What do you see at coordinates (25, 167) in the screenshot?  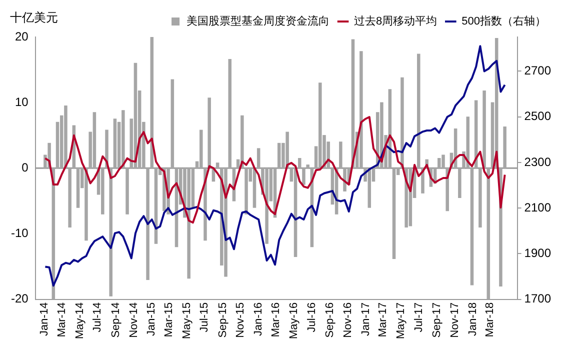 I see `y-tick-label: 0` at bounding box center [25, 167].